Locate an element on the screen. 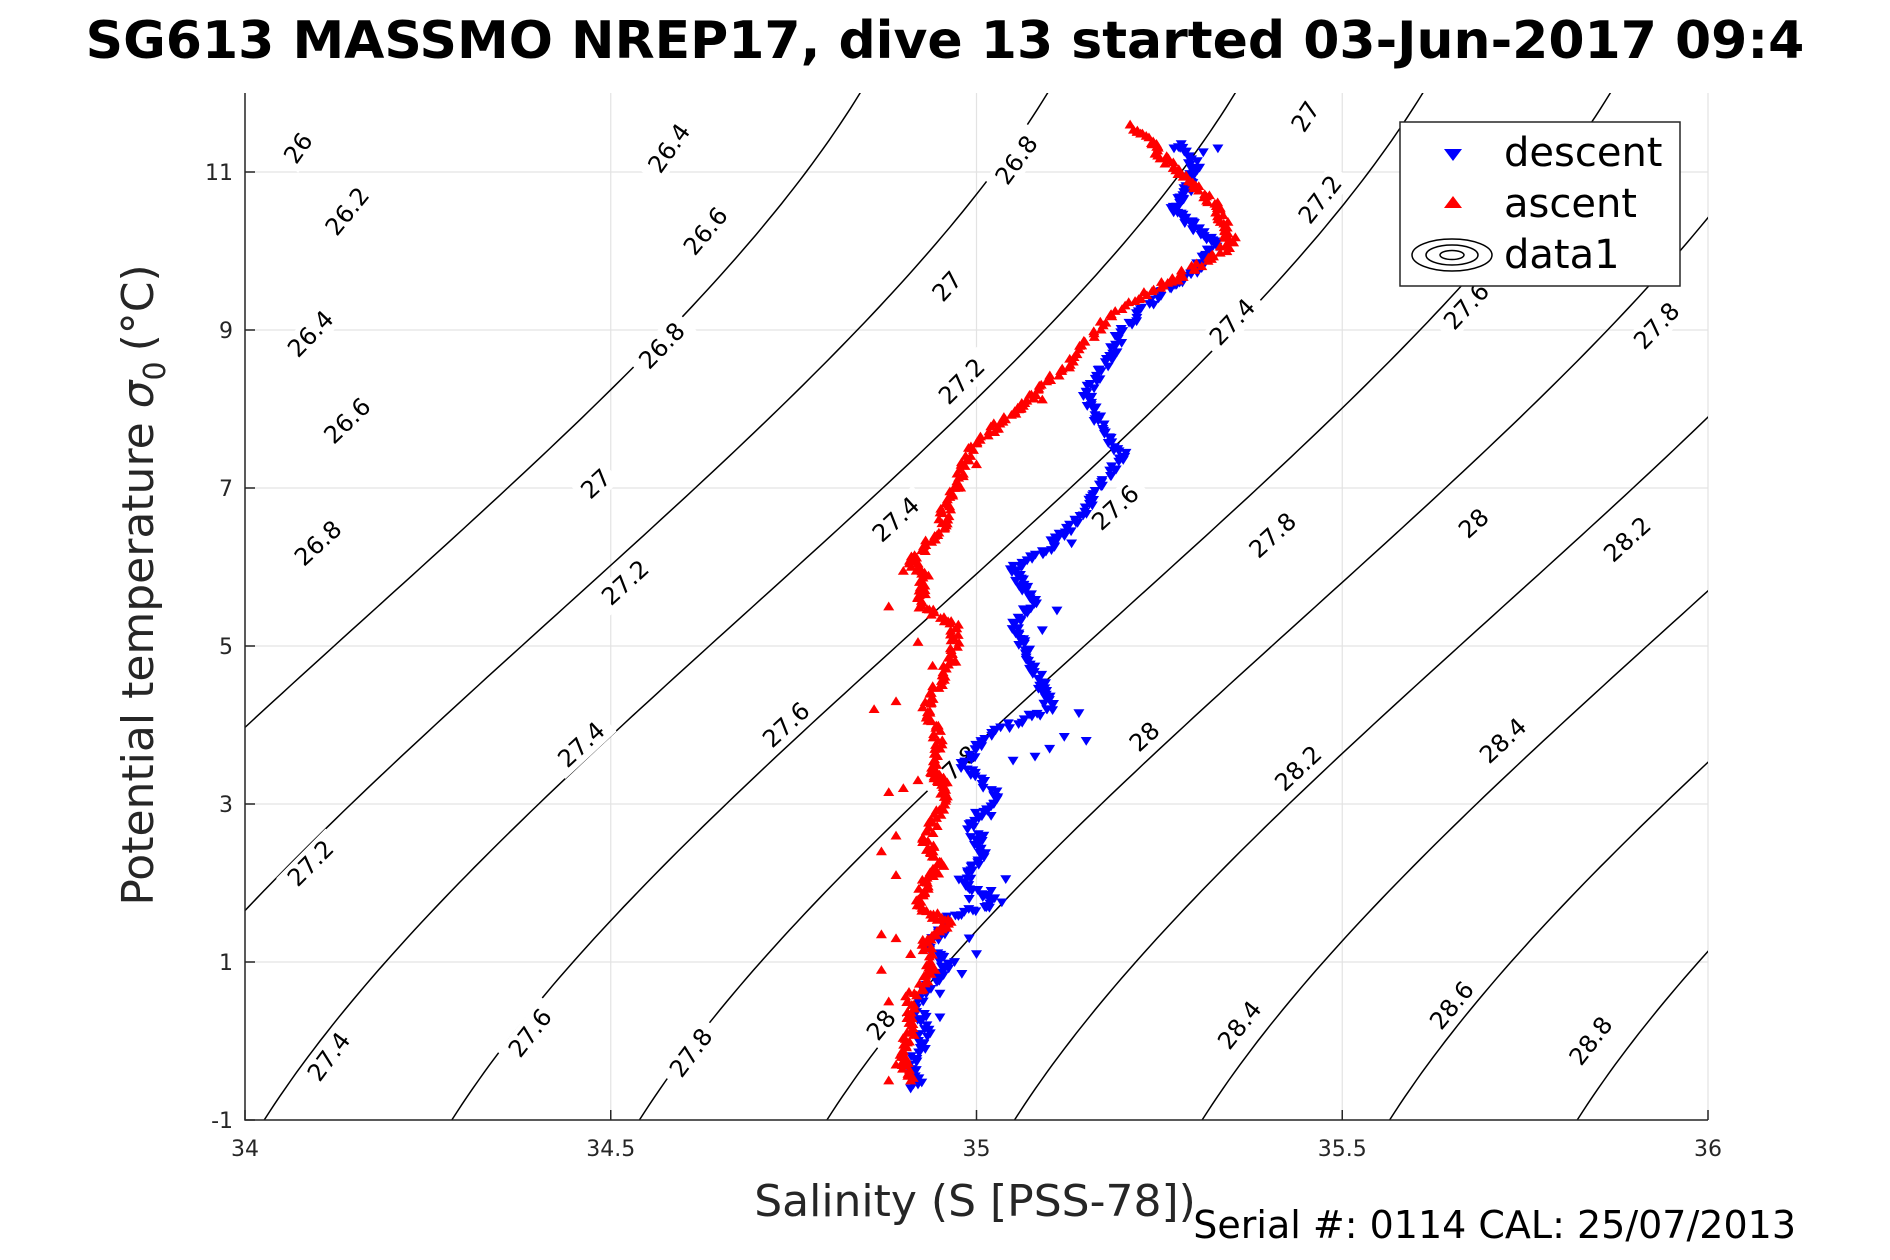 Image resolution: width=1890 pixels, height=1260 pixels. x-axis-ticks: 34 34.5 35 35.5 36 is located at coordinates (976, 1136).